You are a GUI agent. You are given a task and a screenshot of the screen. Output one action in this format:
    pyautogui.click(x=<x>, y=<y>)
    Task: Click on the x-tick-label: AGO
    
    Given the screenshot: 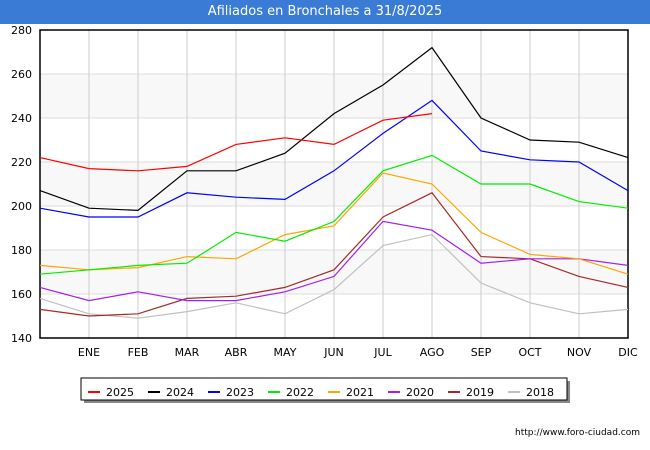 What is the action you would take?
    pyautogui.click(x=432, y=352)
    